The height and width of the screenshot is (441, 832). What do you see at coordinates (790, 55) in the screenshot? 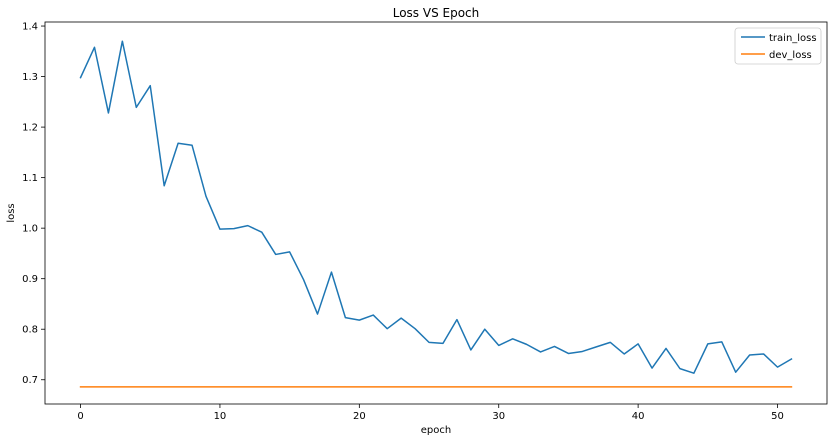
I see `legend-label-dev-loss: dev_loss` at bounding box center [790, 55].